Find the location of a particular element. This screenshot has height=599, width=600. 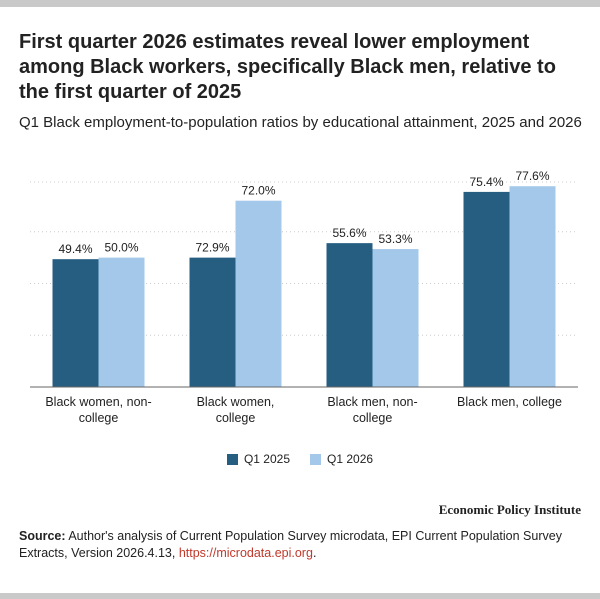

category-label: Black men, college is located at coordinates (509, 402).